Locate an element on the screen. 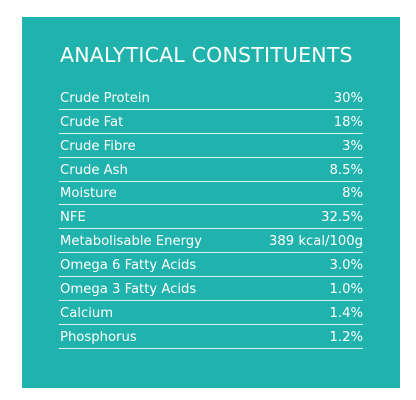  table-row-metabolisable-energy: Metabolisable Energy 389 kcal/100g is located at coordinates (211, 241).